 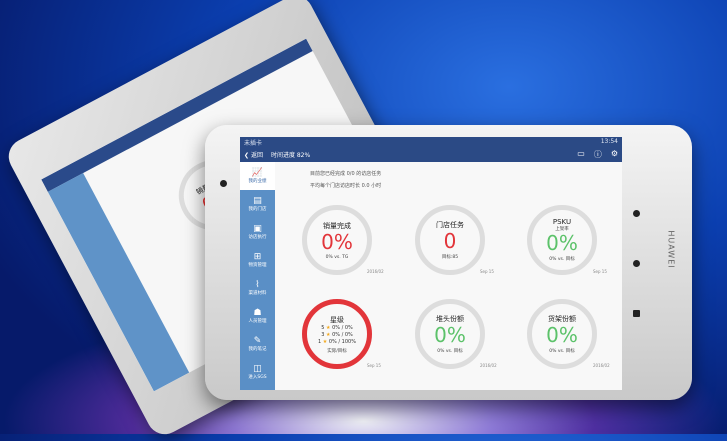 I want to click on gauge-display-share: 堆头份额 0% 0% vs. 目标, so click(x=450, y=334).